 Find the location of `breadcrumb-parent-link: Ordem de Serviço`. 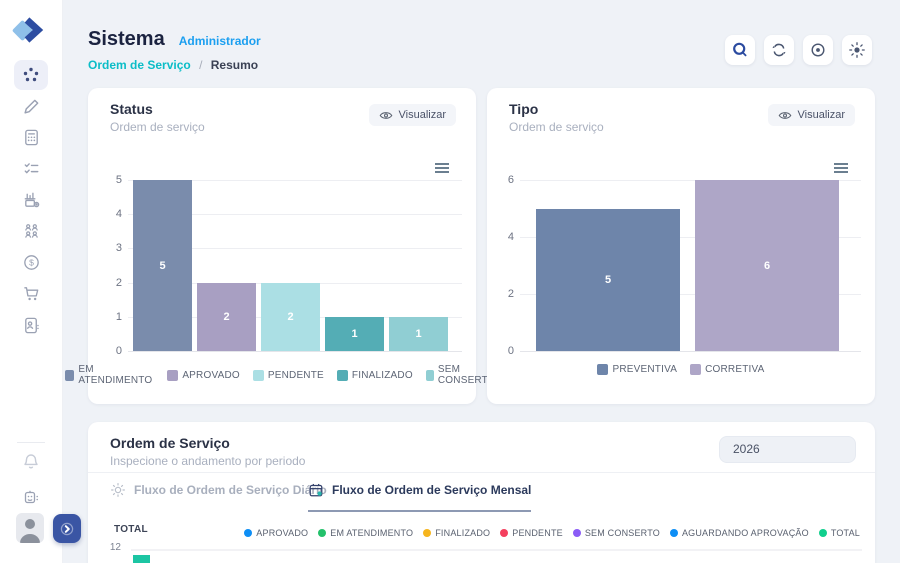

breadcrumb-parent-link: Ordem de Serviço is located at coordinates (139, 65).